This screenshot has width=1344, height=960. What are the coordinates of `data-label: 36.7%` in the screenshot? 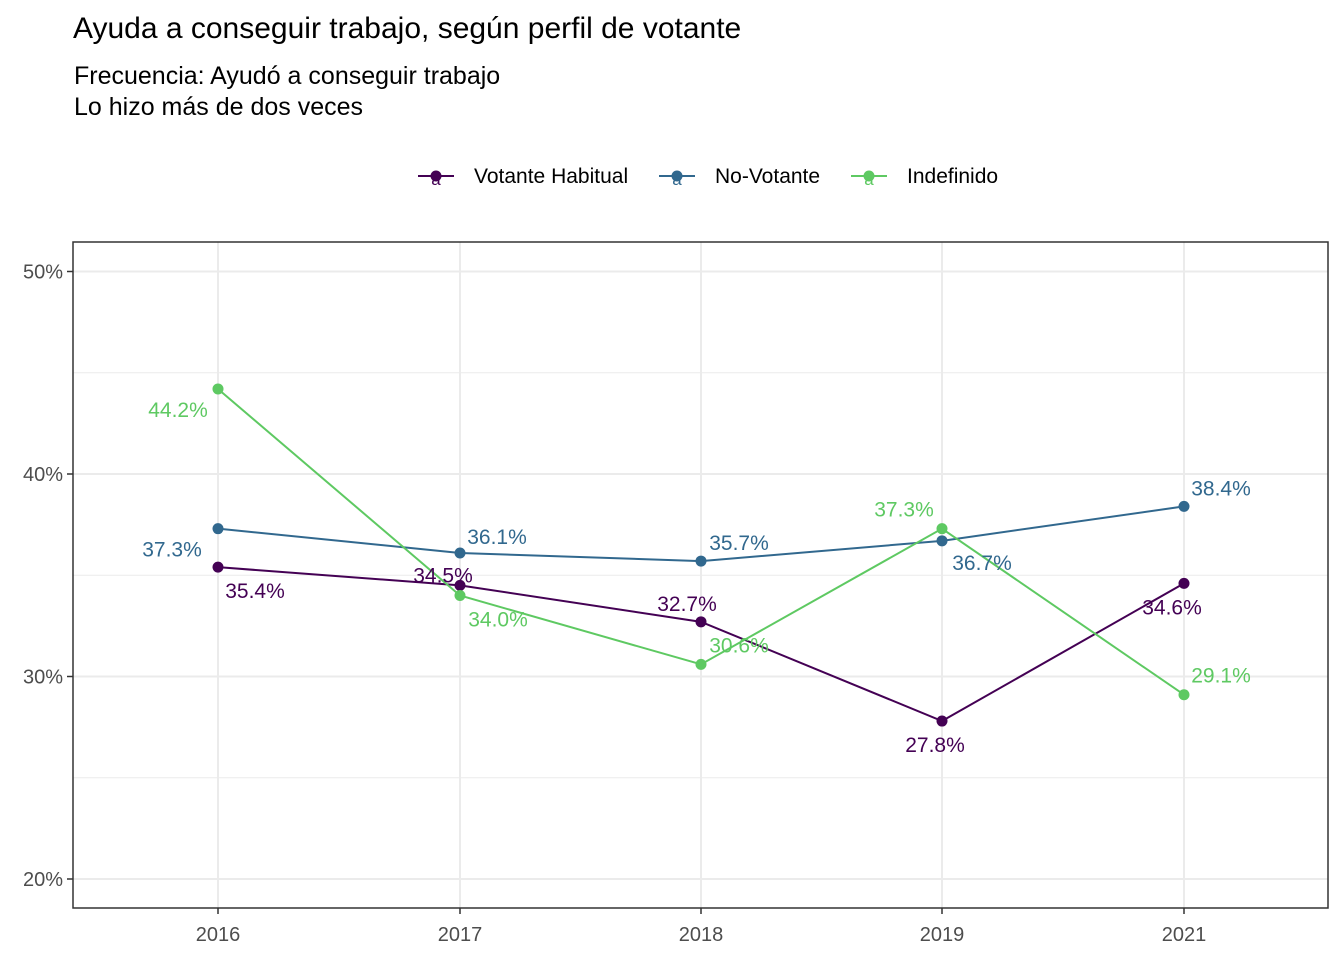 It's located at (982, 563).